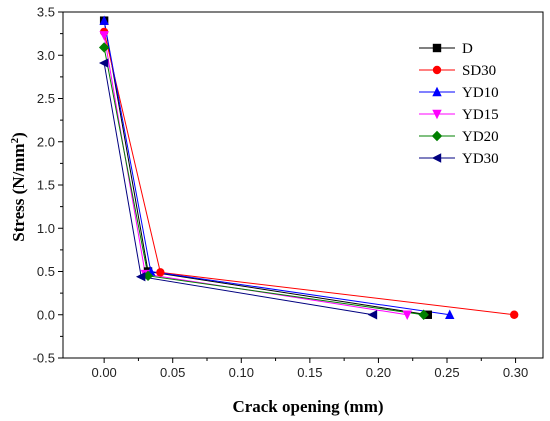 The height and width of the screenshot is (421, 550). What do you see at coordinates (46, 55) in the screenshot?
I see `y-tick-label: 3.0` at bounding box center [46, 55].